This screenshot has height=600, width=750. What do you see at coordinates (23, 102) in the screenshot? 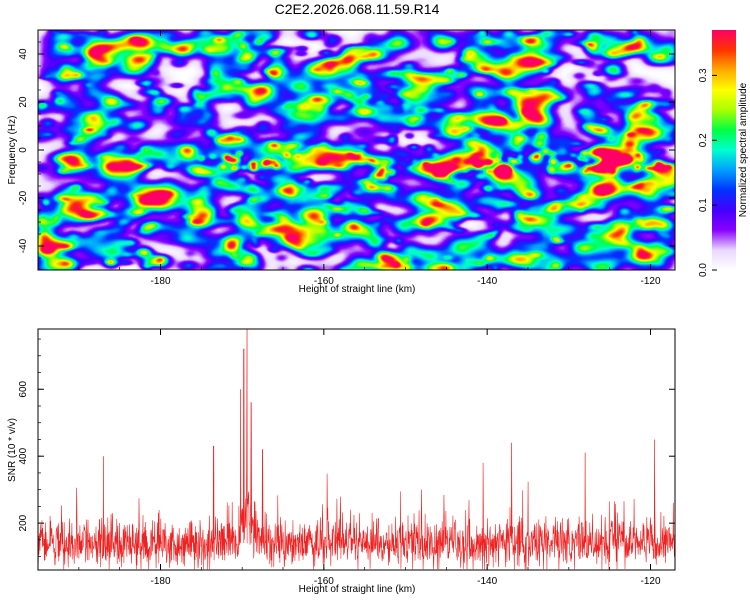
I see `heatmap-y-tick-label: 20` at bounding box center [23, 102].